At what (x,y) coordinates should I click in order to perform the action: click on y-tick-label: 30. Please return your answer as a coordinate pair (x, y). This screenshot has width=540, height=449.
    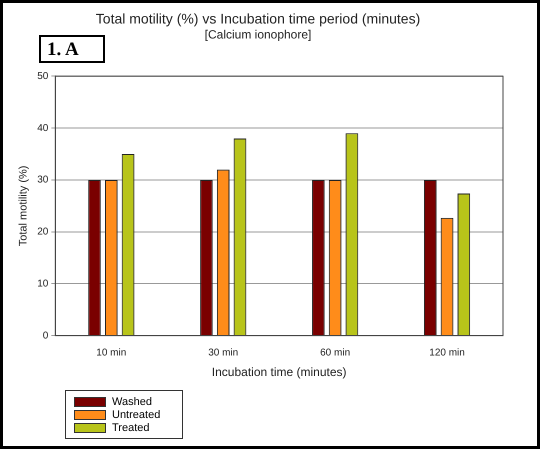
    Looking at the image, I should click on (43, 180).